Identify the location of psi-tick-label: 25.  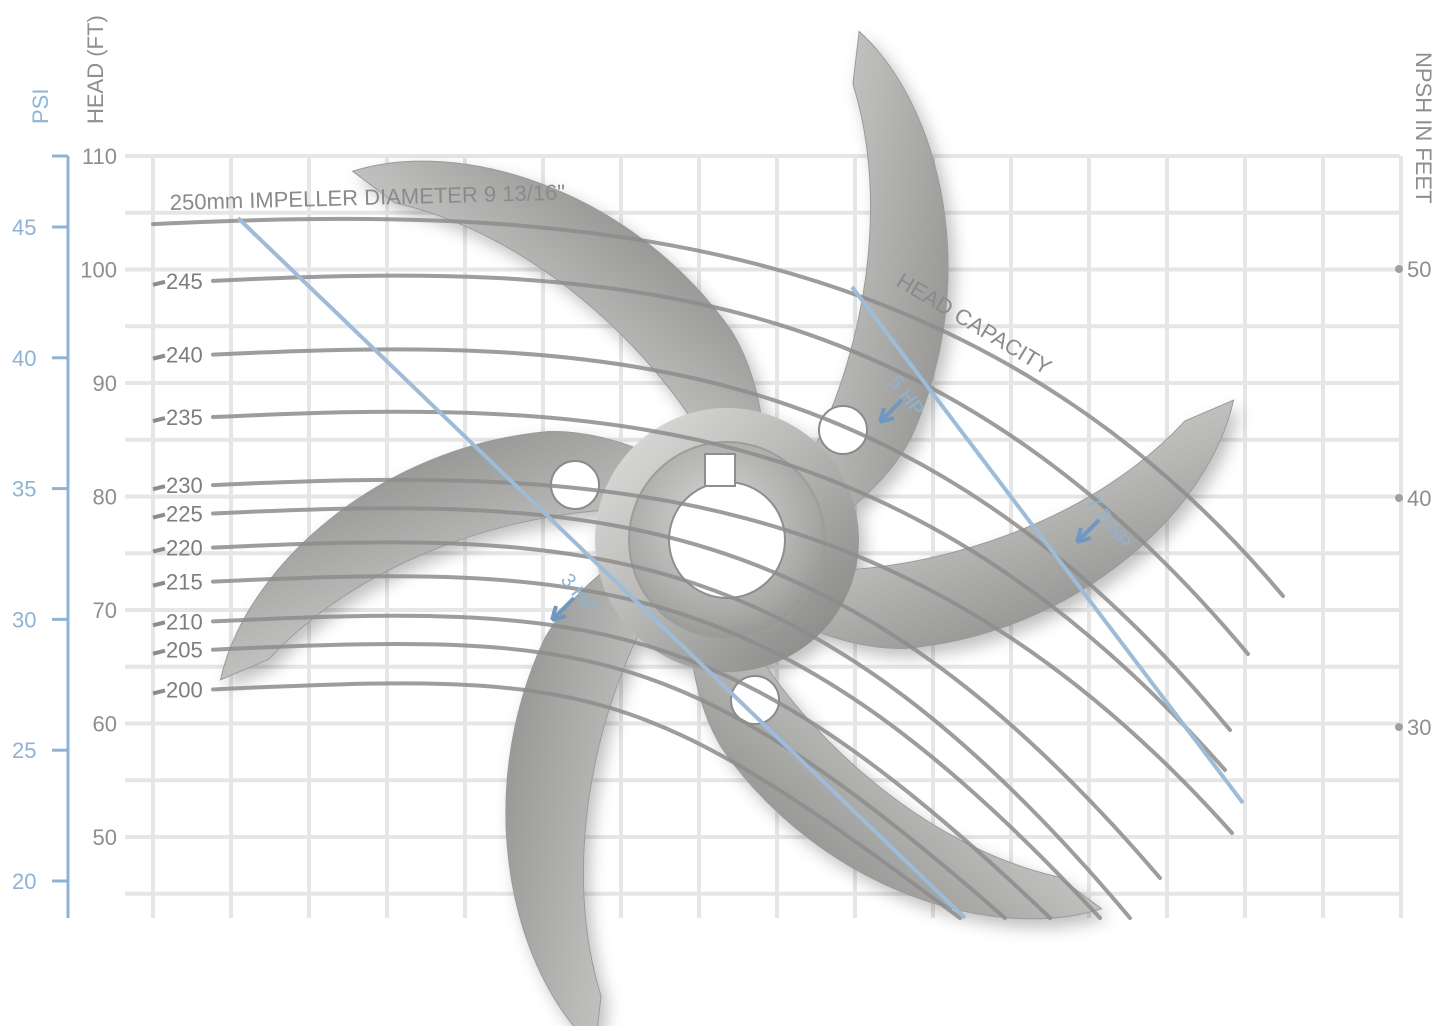
(24, 750).